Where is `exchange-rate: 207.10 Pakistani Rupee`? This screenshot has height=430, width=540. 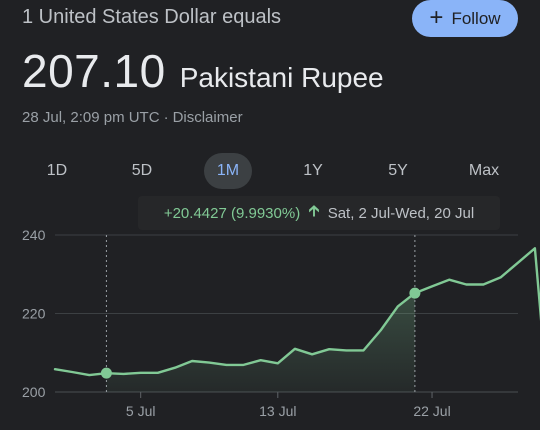 exchange-rate: 207.10 Pakistani Rupee is located at coordinates (203, 71).